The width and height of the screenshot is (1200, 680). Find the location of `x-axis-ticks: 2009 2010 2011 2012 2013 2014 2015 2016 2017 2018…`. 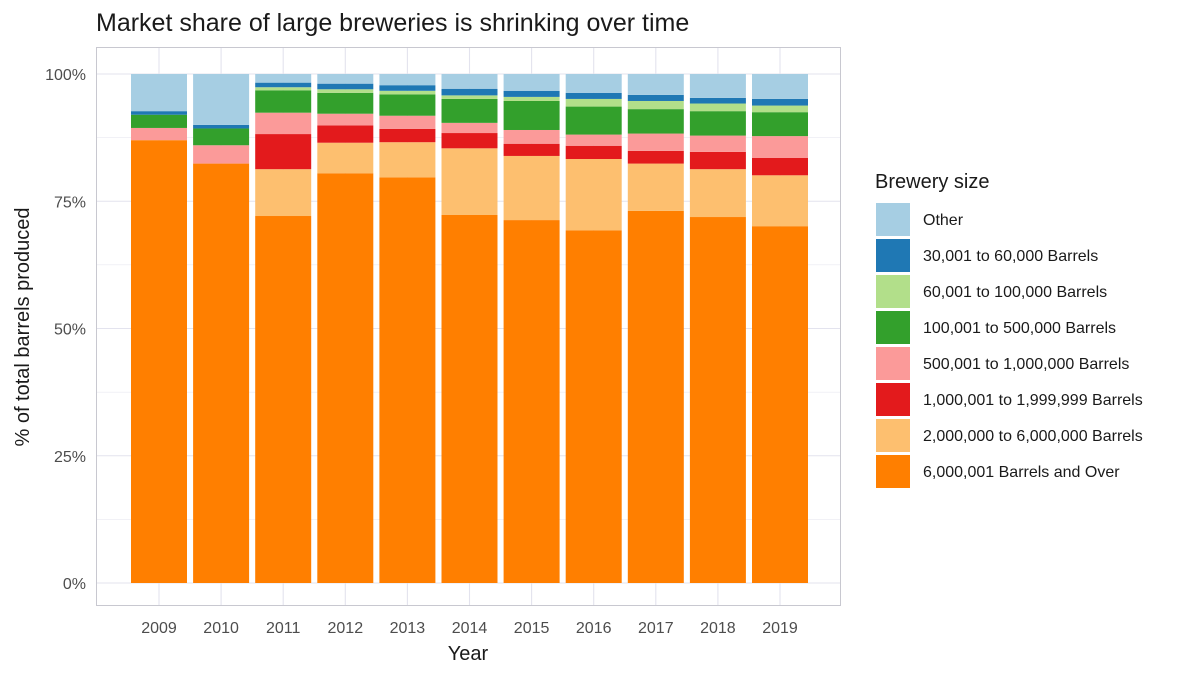

x-axis-ticks: 2009 2010 2011 2012 2013 2014 2015 2016 2017 2018… is located at coordinates (469, 628).